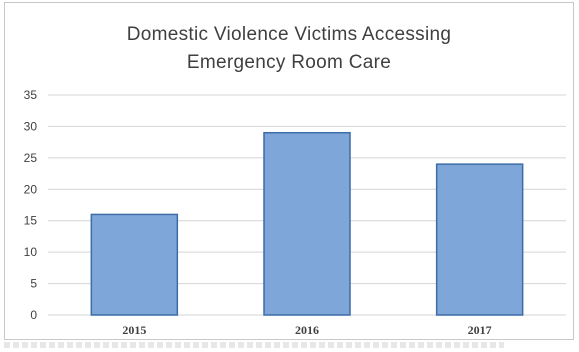  What do you see at coordinates (134, 264) in the screenshot?
I see `bar-2015` at bounding box center [134, 264].